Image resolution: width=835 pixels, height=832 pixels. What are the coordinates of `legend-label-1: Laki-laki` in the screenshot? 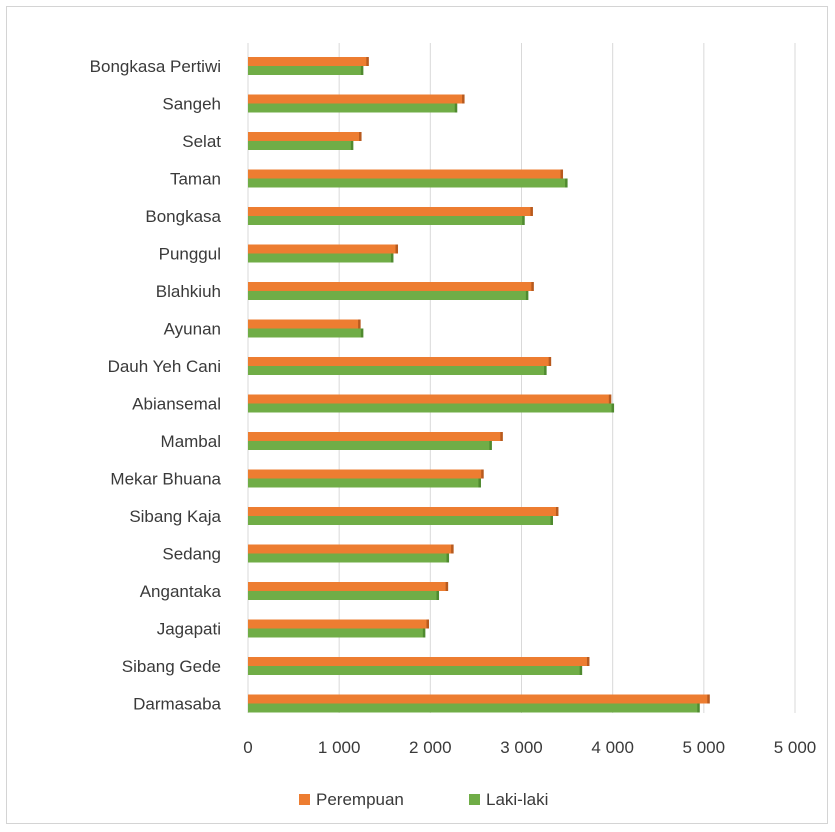 It's located at (517, 799).